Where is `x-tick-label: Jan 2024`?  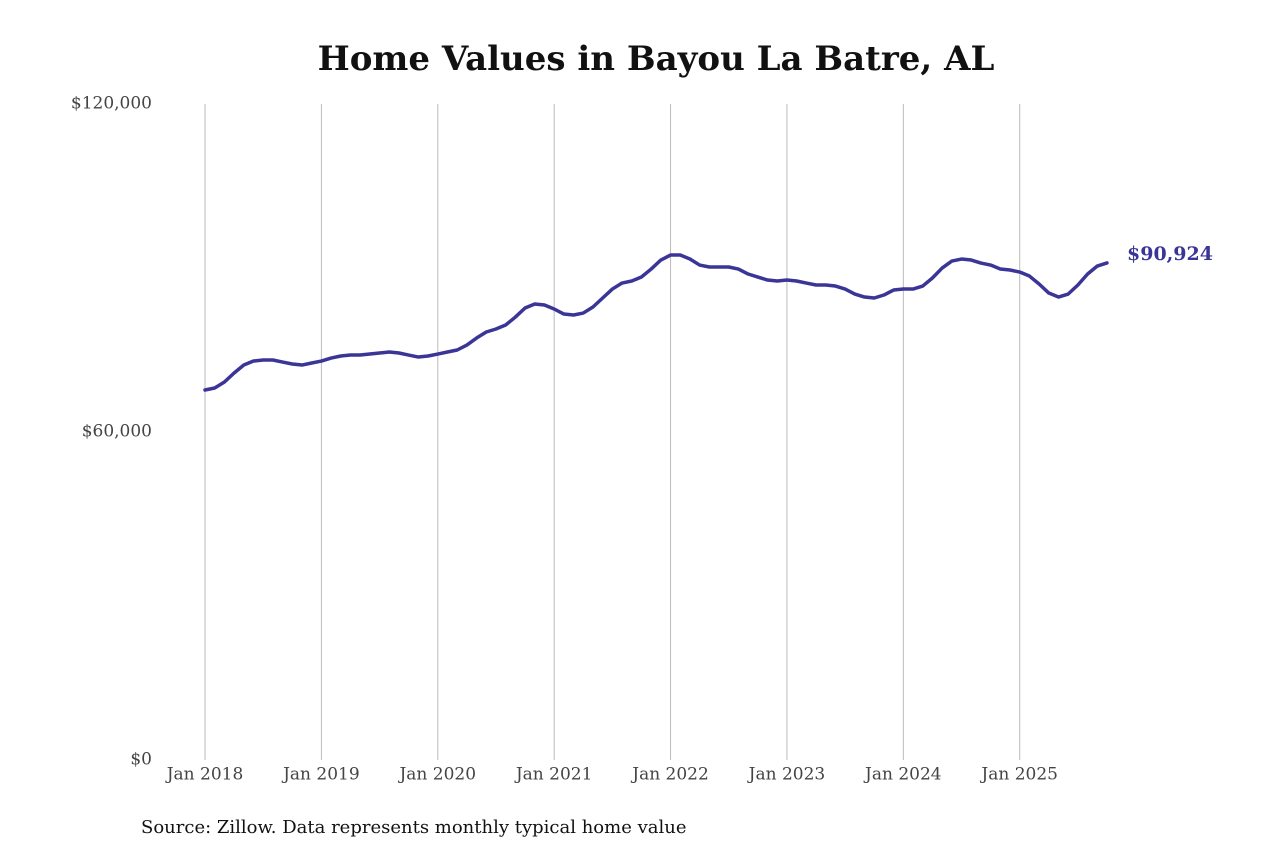
x-tick-label: Jan 2024 is located at coordinates (902, 775).